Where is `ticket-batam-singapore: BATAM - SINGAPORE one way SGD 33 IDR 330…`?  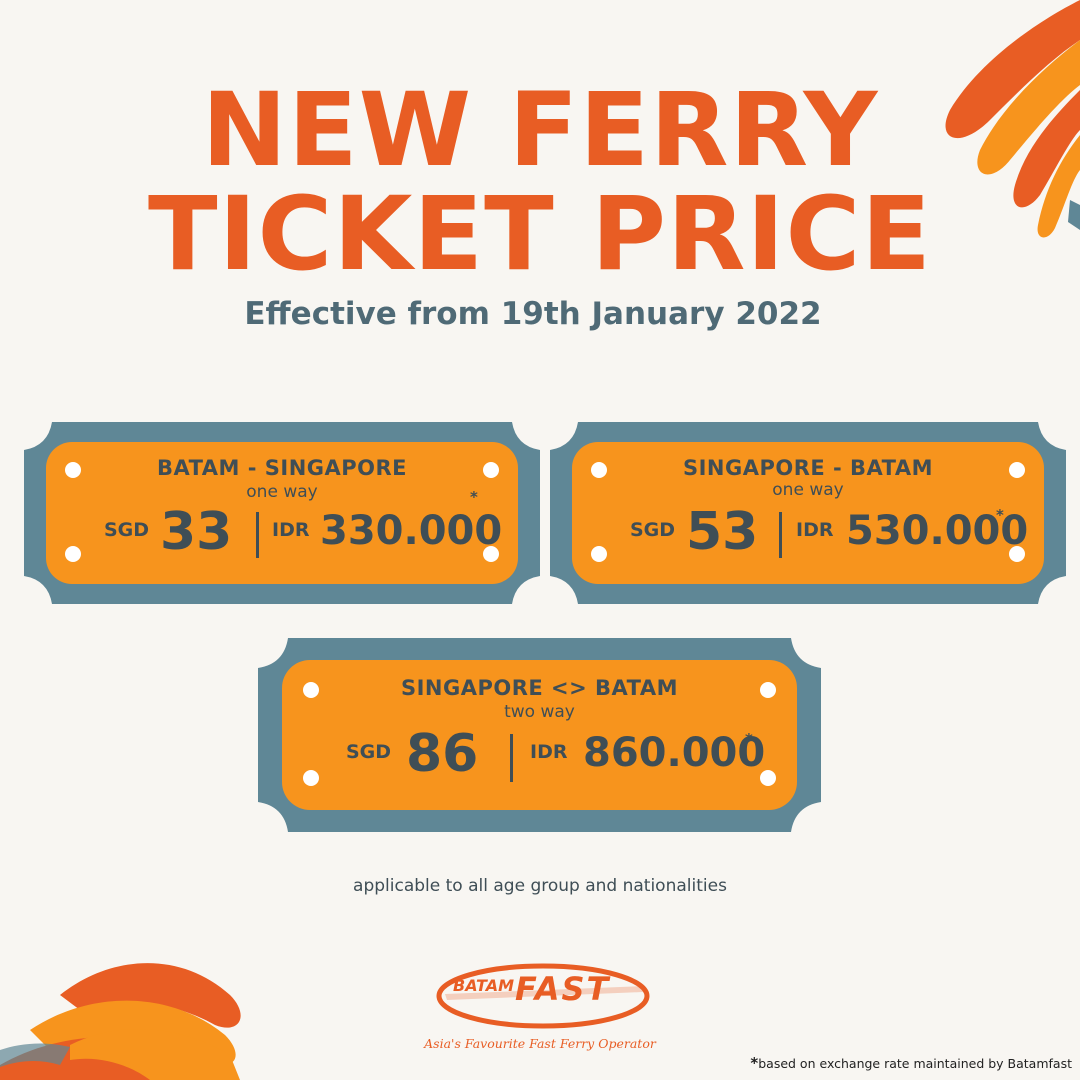
ticket-batam-singapore: BATAM - SINGAPORE one way SGD 33 IDR 330… is located at coordinates (282, 513).